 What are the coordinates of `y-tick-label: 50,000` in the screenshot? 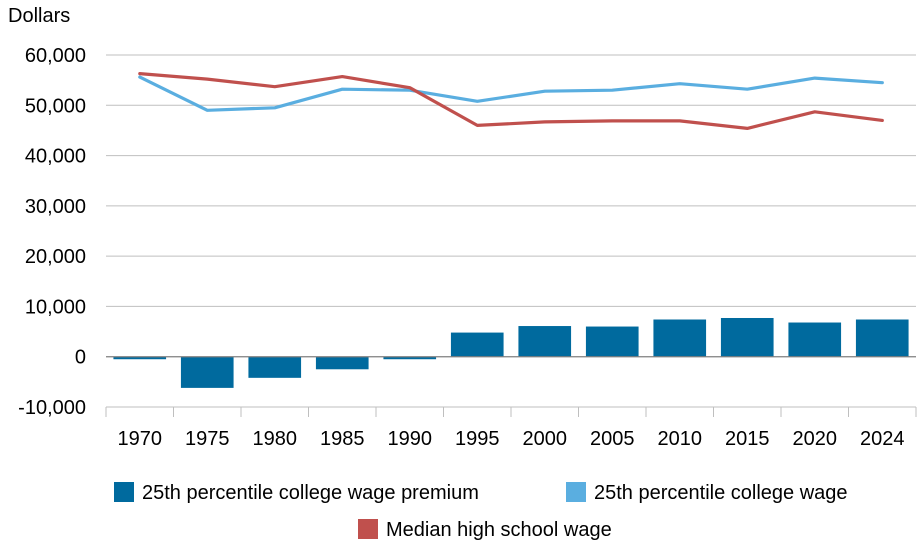 It's located at (55, 106).